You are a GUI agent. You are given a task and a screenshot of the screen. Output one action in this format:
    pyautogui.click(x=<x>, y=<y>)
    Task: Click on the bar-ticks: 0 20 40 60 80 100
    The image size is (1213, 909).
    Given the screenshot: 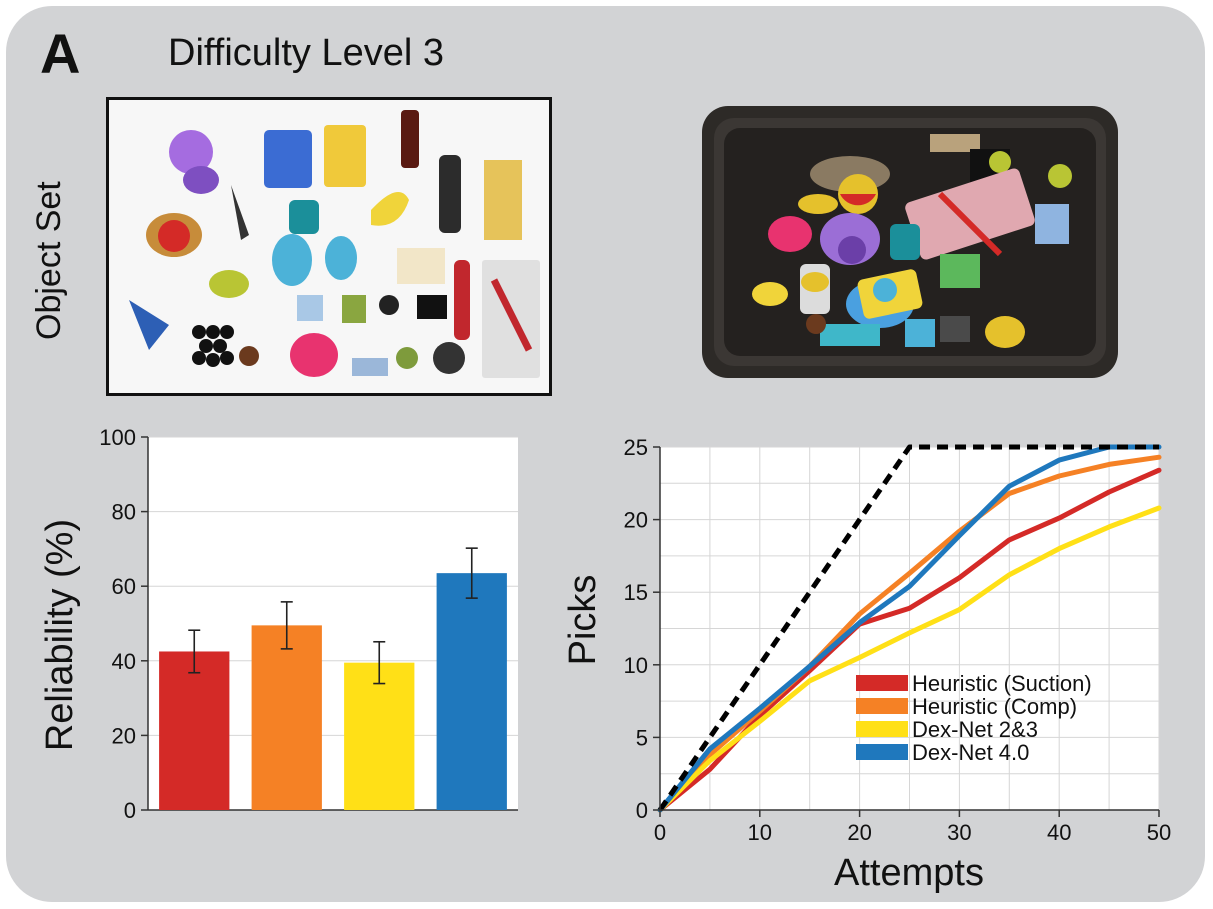 What is the action you would take?
    pyautogui.click(x=117, y=624)
    